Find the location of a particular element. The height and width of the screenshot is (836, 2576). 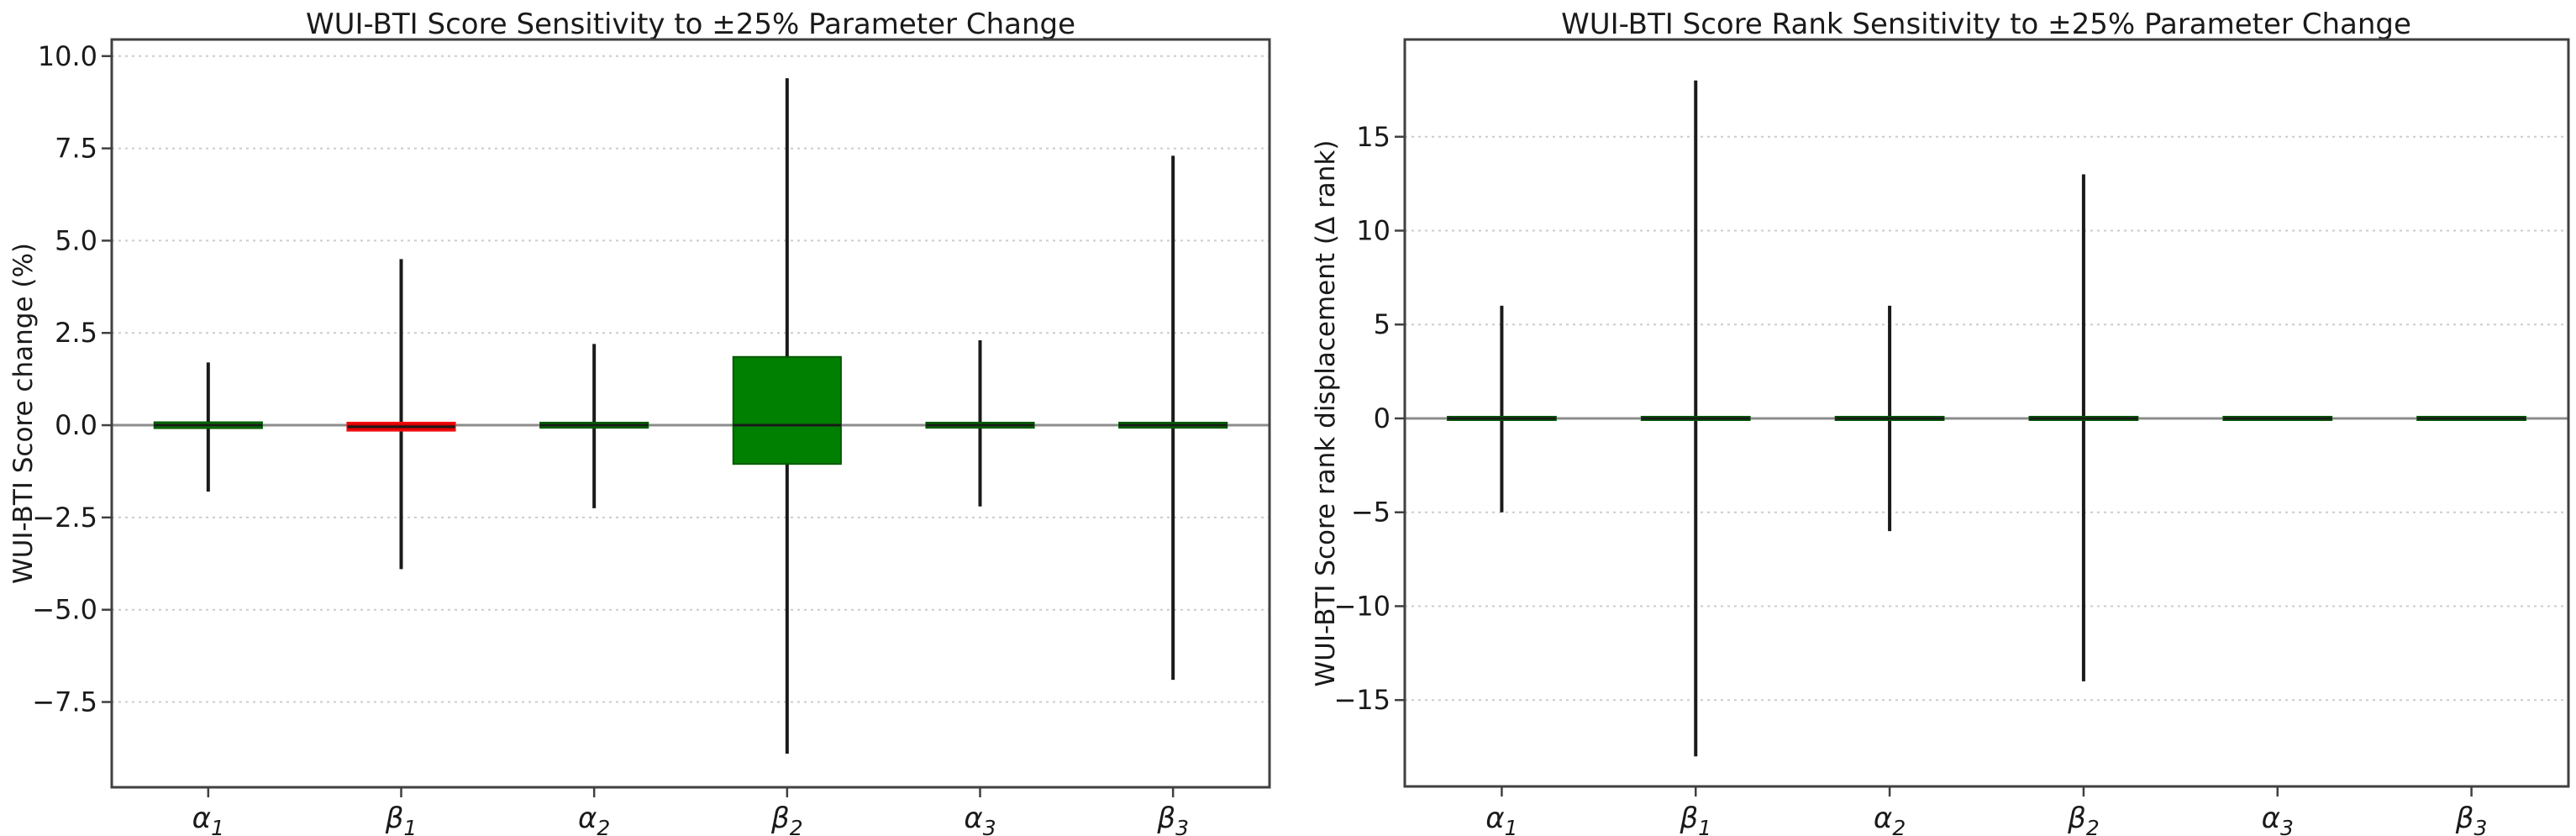

box is located at coordinates (787, 410).